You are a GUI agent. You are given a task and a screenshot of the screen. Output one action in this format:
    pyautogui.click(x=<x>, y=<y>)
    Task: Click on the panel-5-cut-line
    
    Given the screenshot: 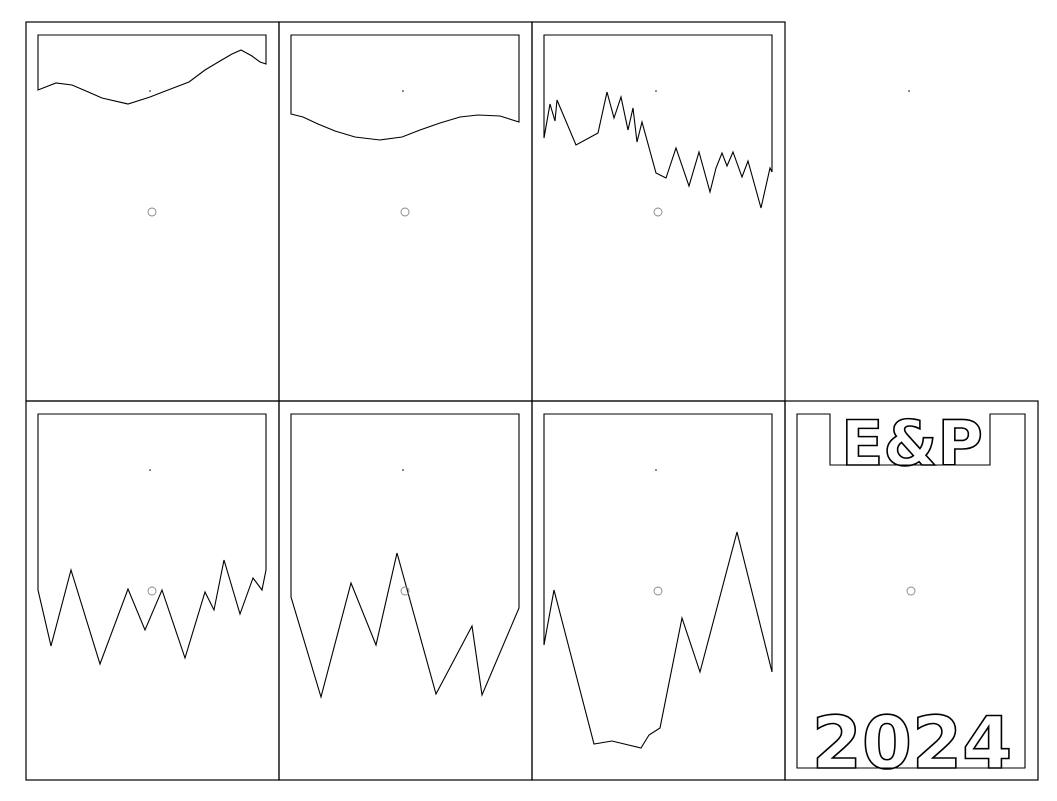 What is the action you would take?
    pyautogui.click(x=152, y=539)
    